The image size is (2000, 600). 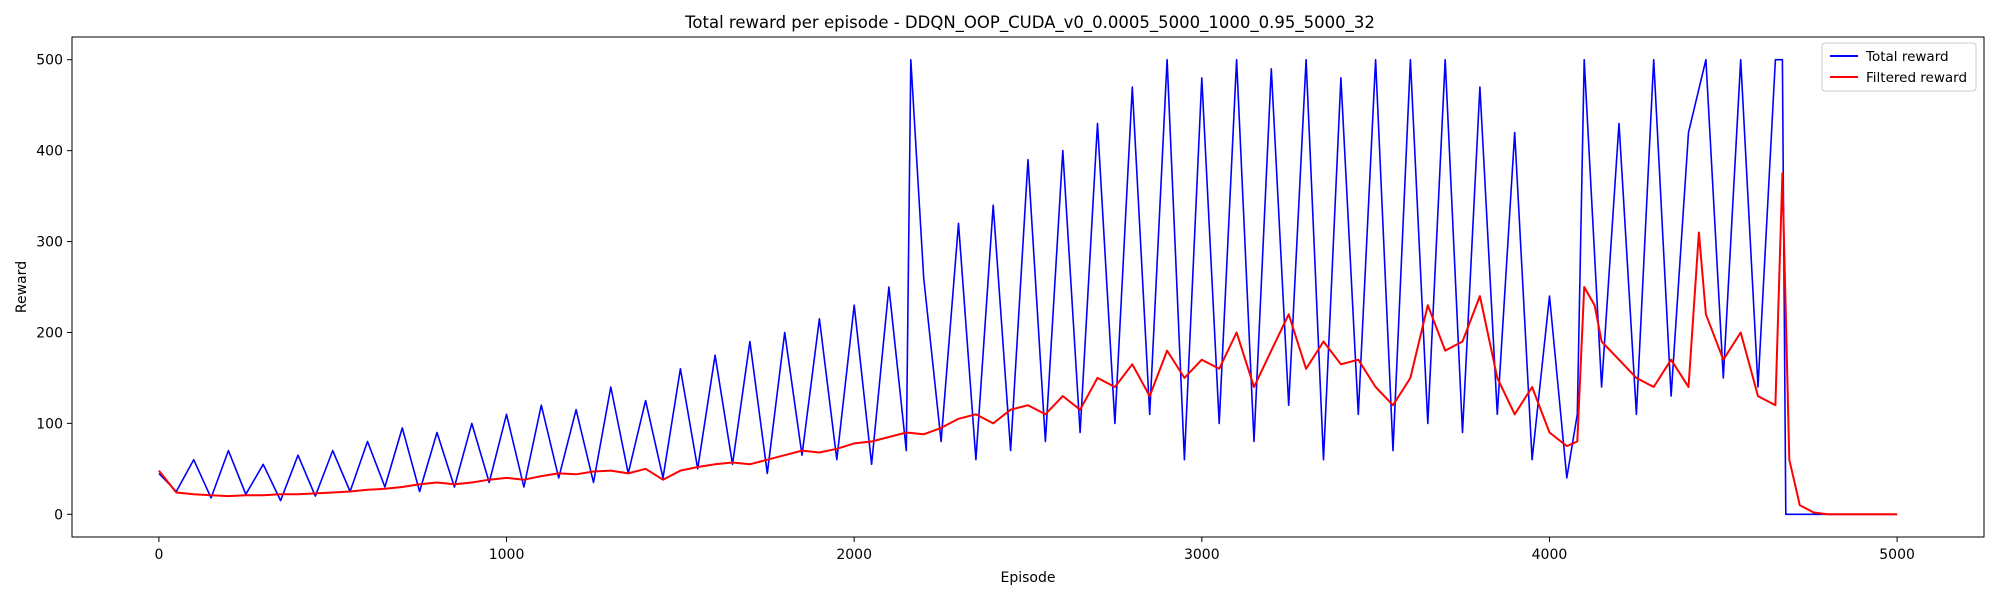 What do you see at coordinates (1550, 555) in the screenshot?
I see `x-tick-label: 4000` at bounding box center [1550, 555].